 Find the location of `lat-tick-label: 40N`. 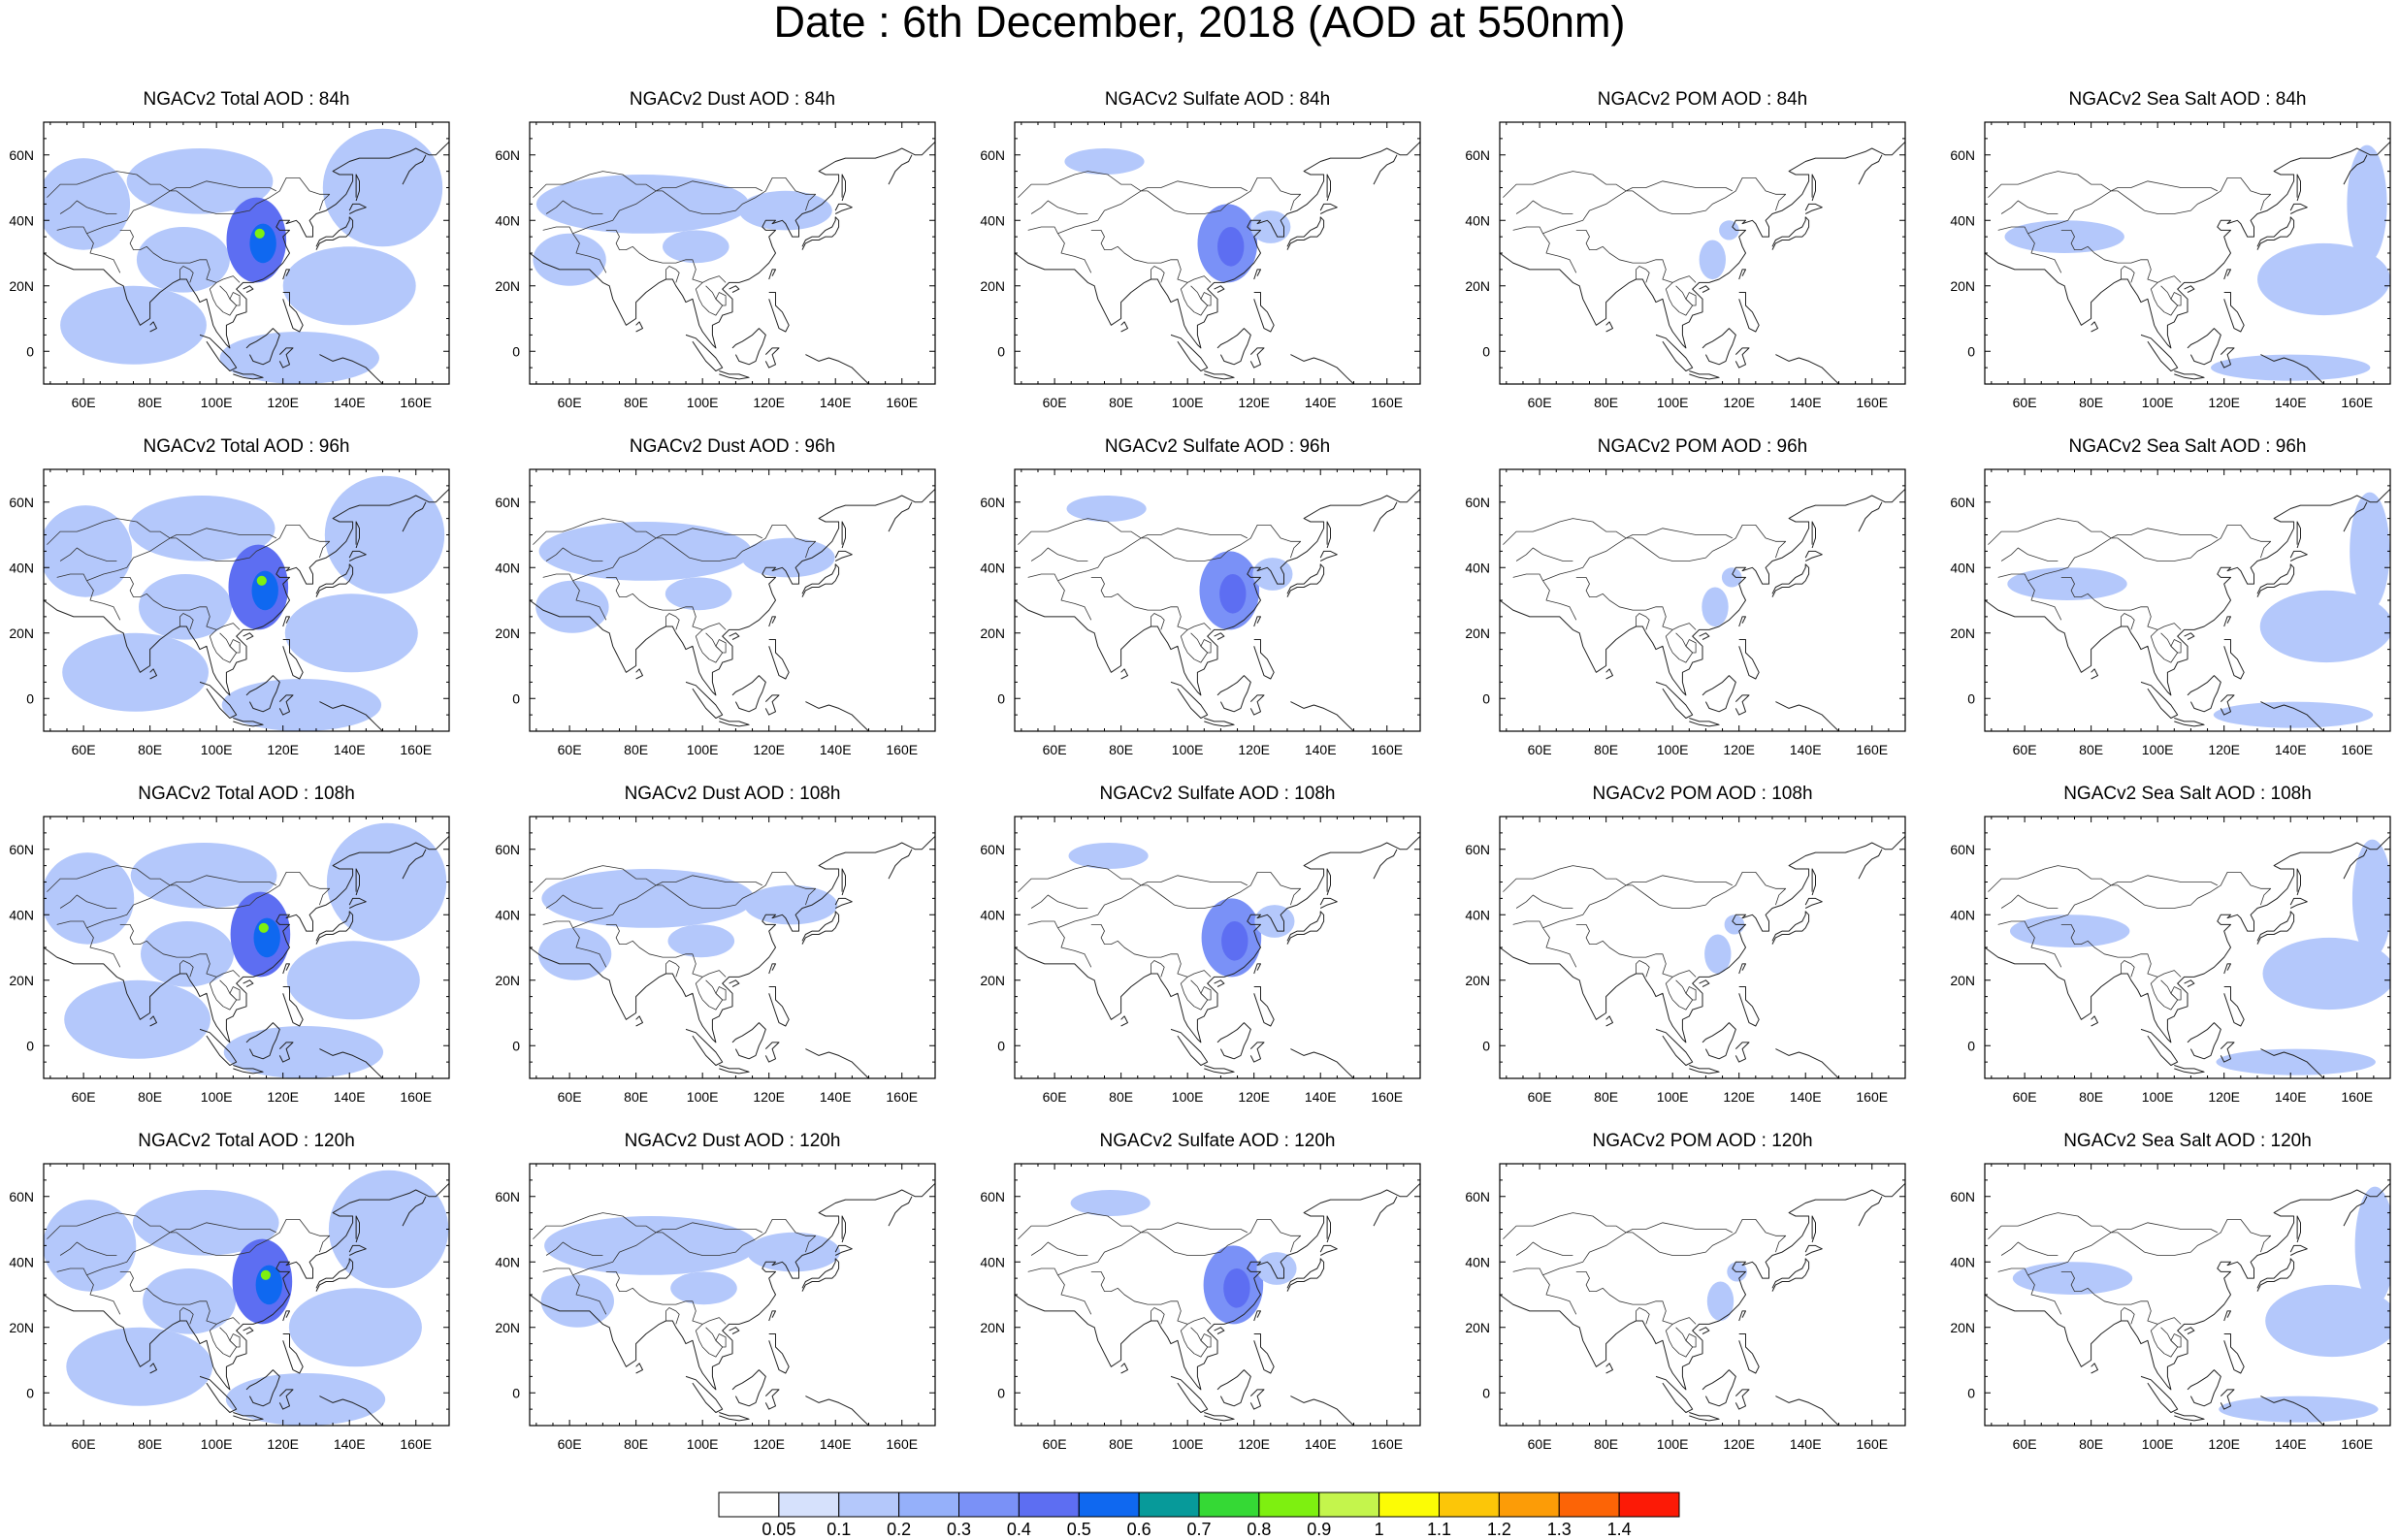

lat-tick-label: 40N is located at coordinates (507, 914).